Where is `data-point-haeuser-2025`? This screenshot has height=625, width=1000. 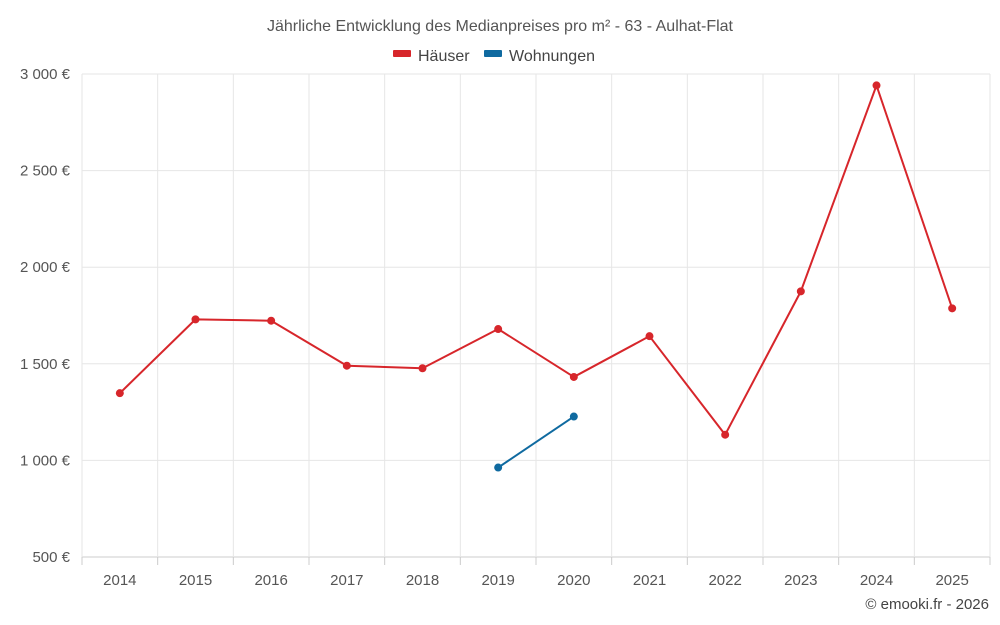
data-point-haeuser-2025 is located at coordinates (952, 308).